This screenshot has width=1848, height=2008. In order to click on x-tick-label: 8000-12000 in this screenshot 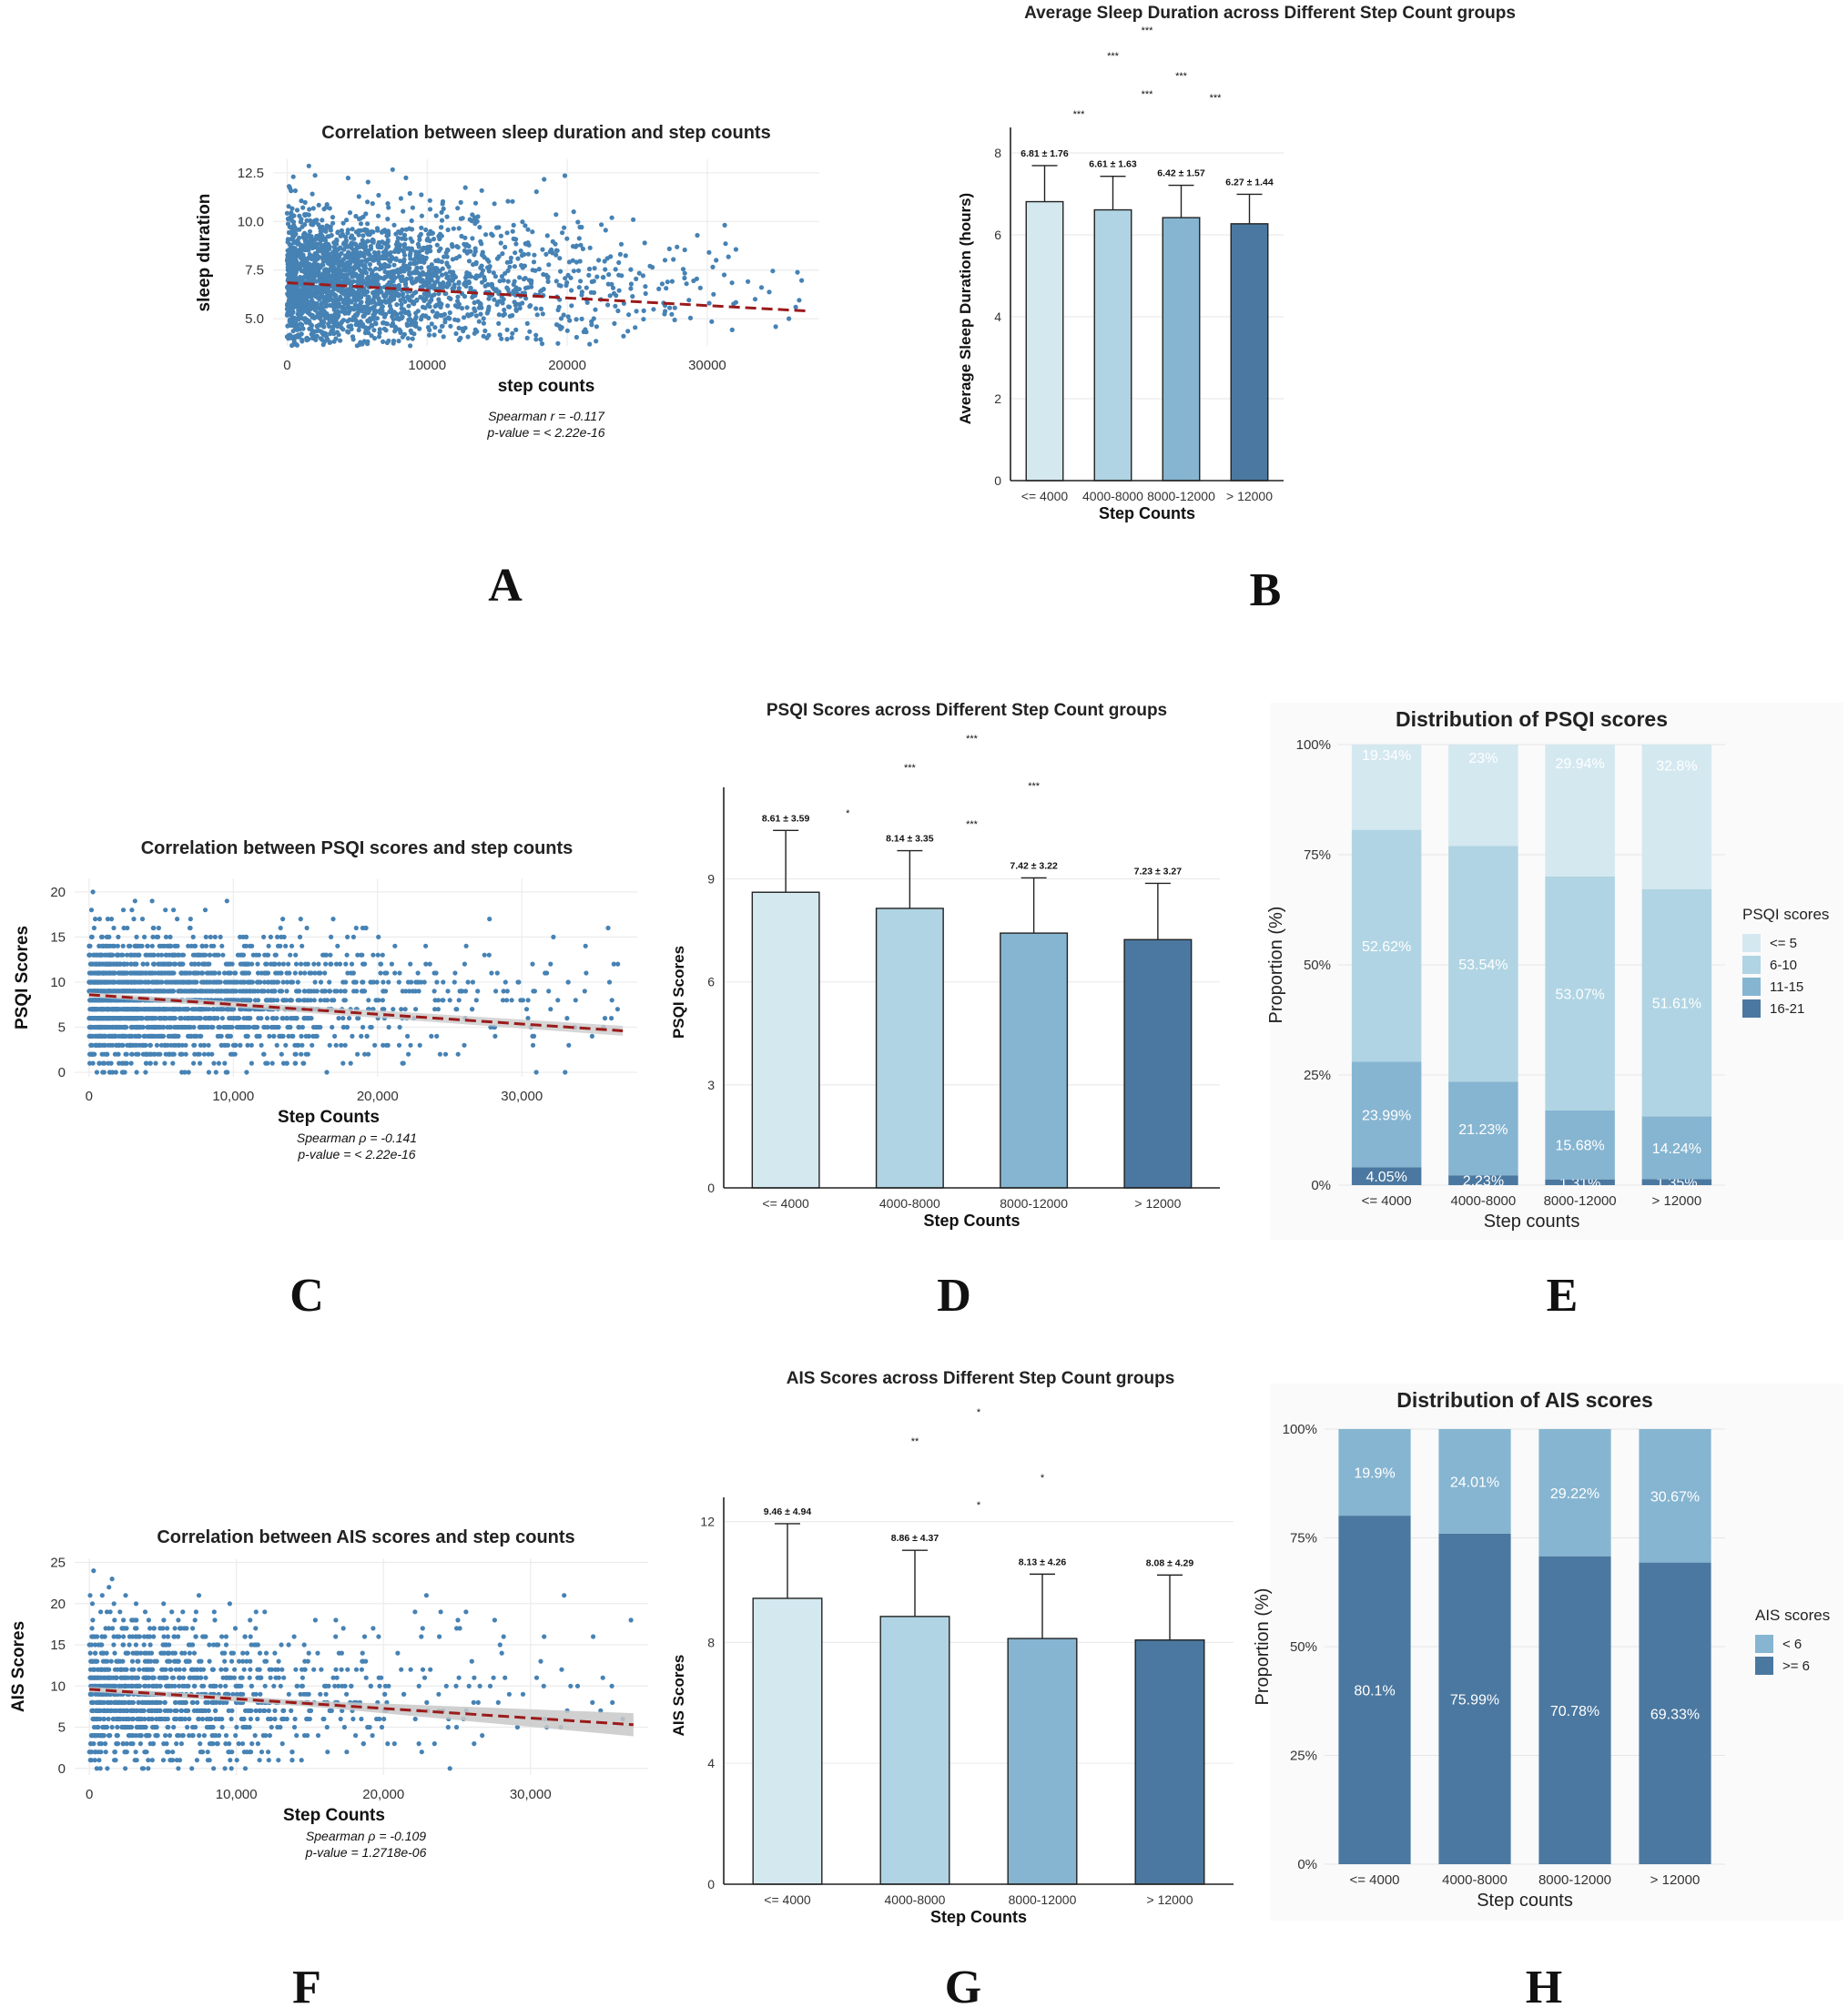, I will do `click(1181, 496)`.